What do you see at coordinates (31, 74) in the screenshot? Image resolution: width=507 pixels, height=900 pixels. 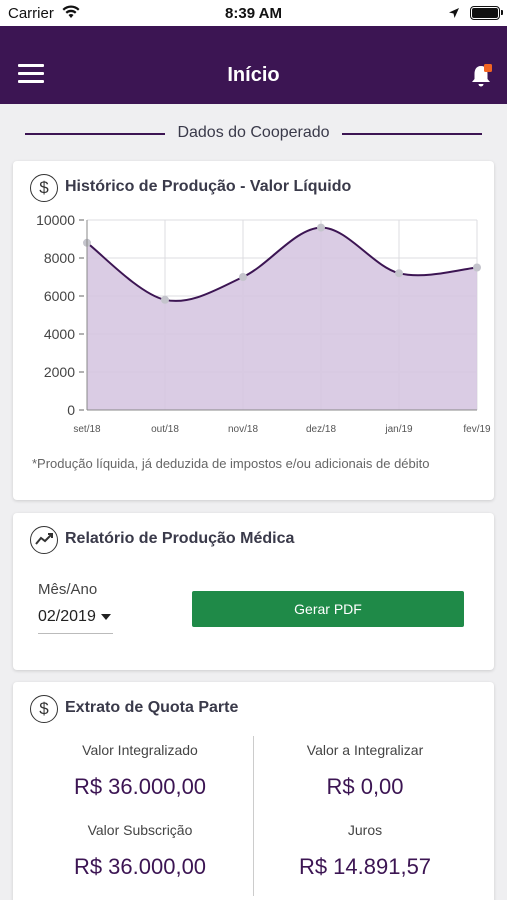 I see `hamburger-menu-icon` at bounding box center [31, 74].